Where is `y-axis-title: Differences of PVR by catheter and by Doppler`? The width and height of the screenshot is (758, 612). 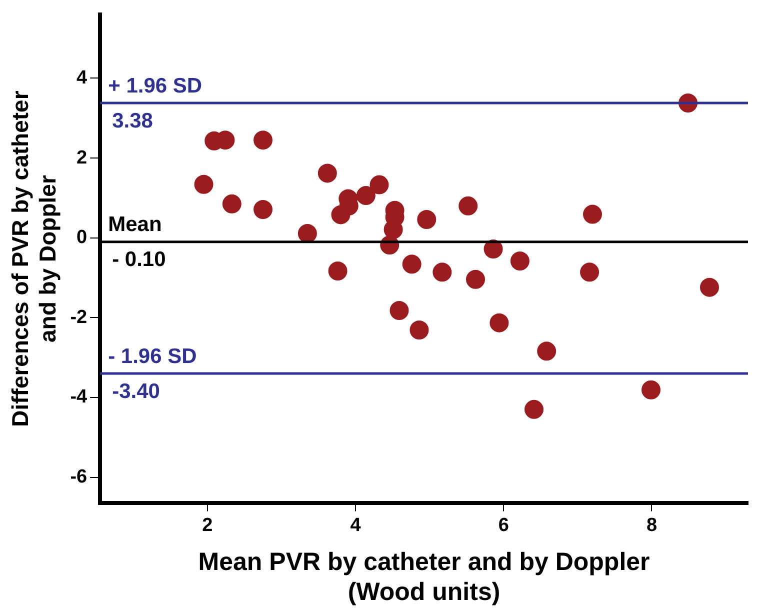
y-axis-title: Differences of PVR by catheter and by Doppler is located at coordinates (34, 258).